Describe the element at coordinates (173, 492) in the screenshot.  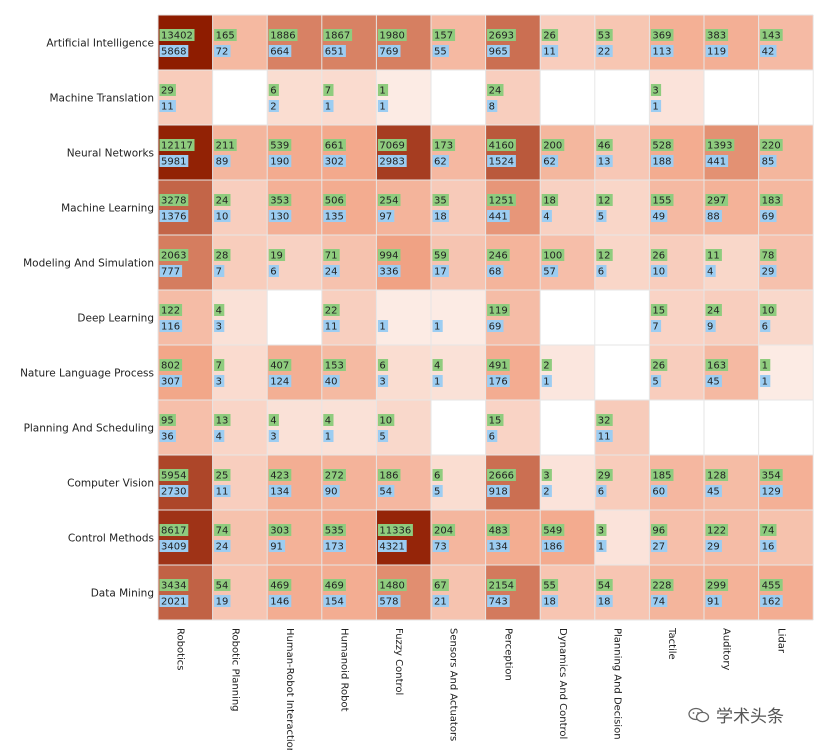
I see `blue-value-label: 2730` at that location.